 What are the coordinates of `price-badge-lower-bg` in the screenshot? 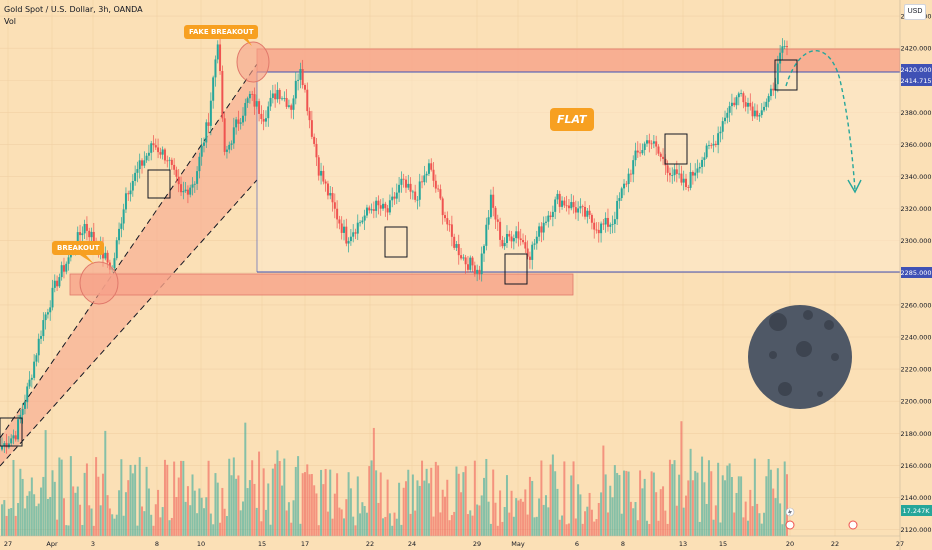 It's located at (916, 272).